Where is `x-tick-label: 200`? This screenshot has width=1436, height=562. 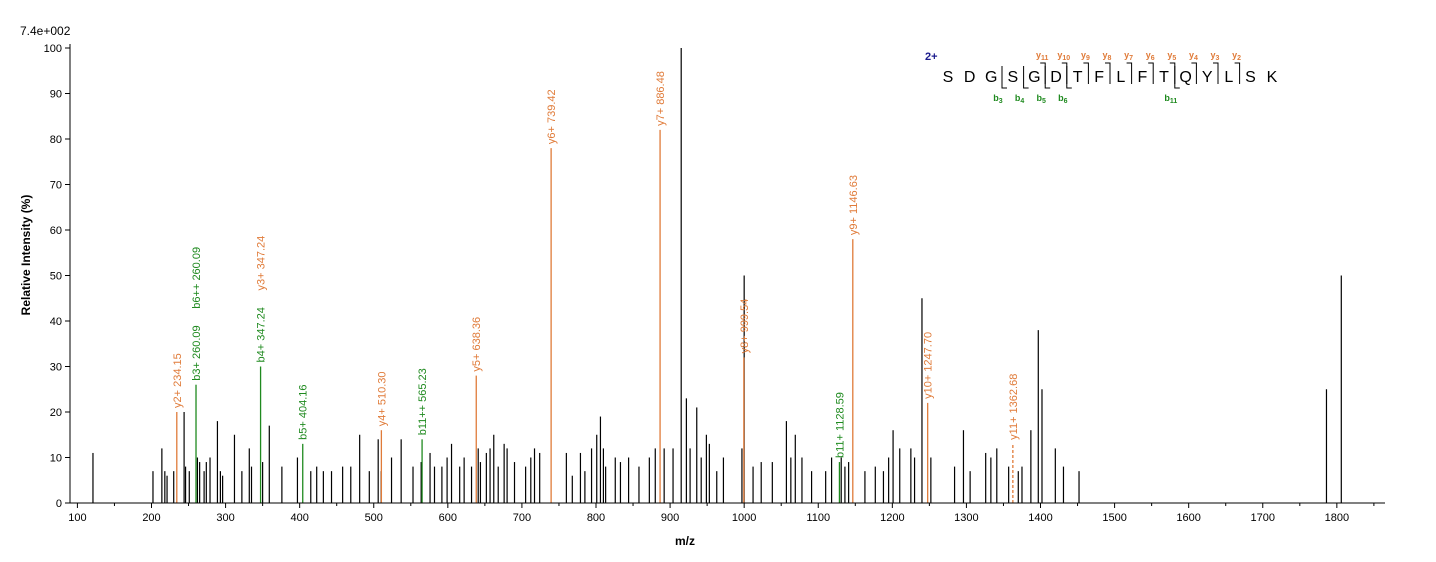
x-tick-label: 200 is located at coordinates (151, 518).